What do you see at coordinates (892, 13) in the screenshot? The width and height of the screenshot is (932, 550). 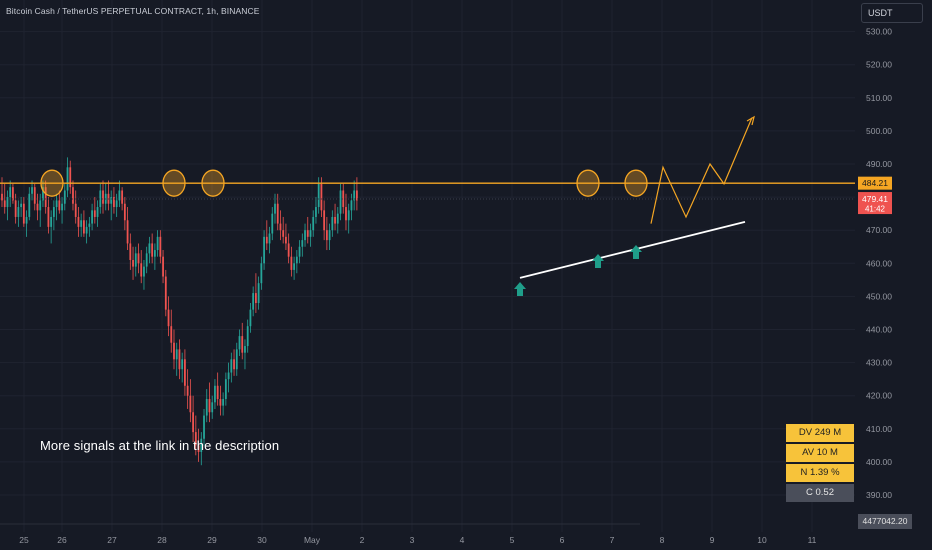 I see `currency-selector: USDT` at bounding box center [892, 13].